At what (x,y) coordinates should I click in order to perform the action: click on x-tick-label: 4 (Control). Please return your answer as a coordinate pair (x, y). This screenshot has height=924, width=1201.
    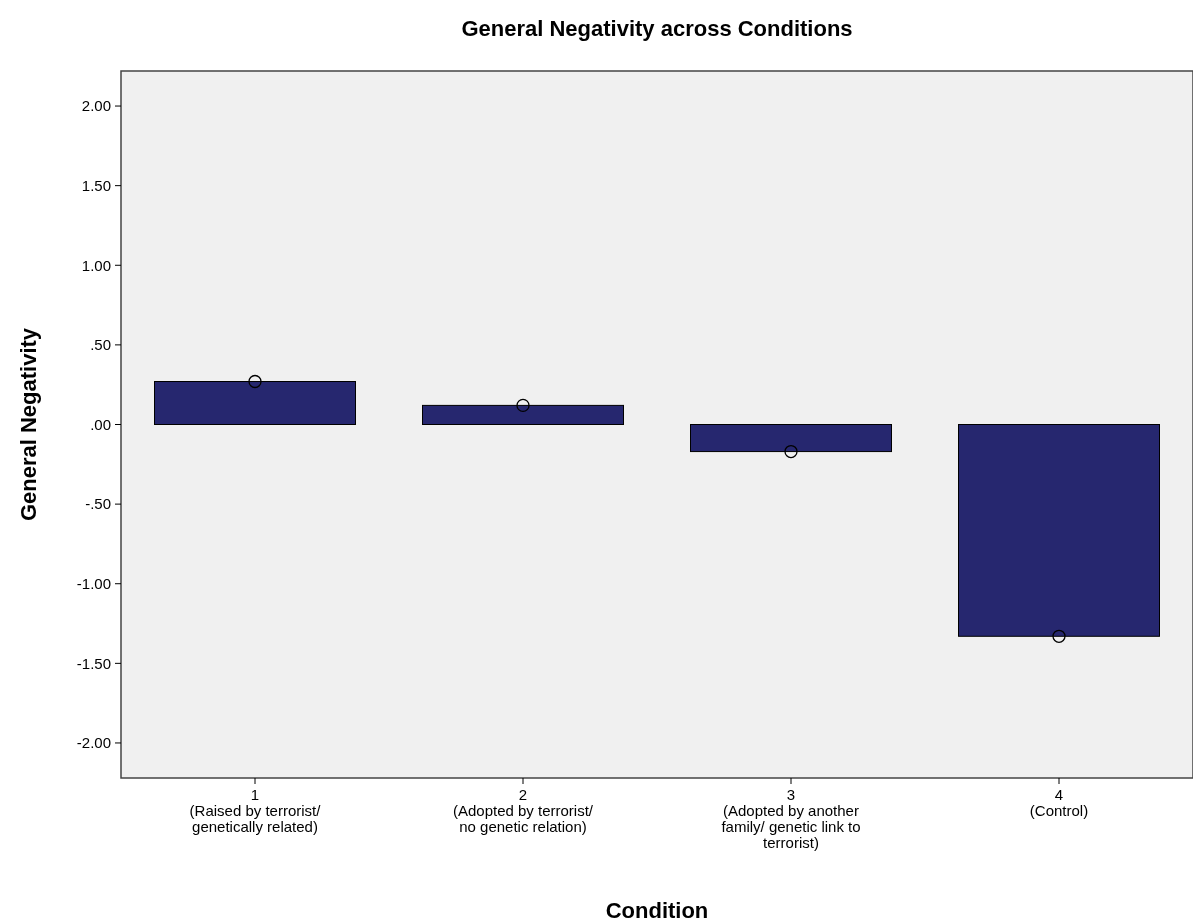
    Looking at the image, I should click on (1059, 802).